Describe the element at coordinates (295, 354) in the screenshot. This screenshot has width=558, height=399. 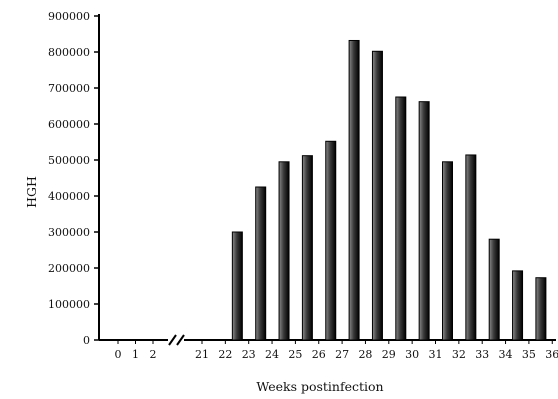
I see `x-tick-label: 25` at that location.